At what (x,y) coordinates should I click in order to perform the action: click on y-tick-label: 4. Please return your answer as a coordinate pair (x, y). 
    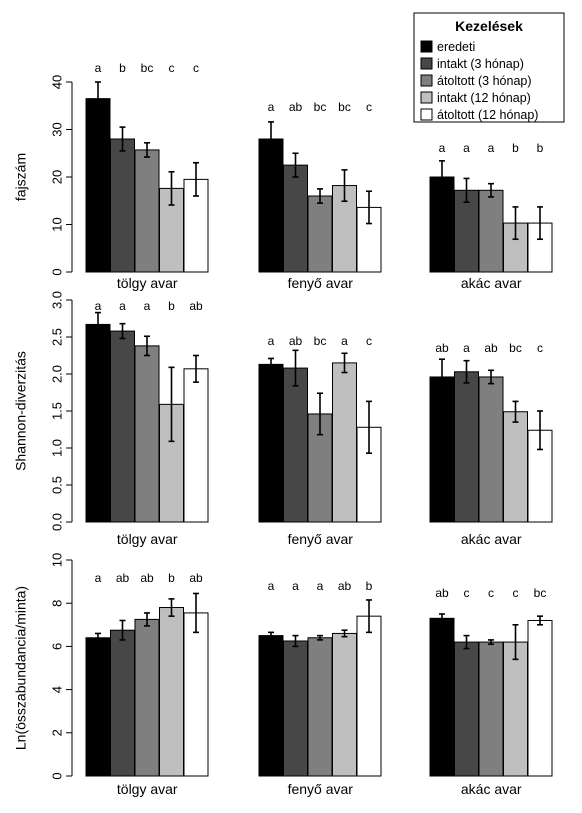
    Looking at the image, I should click on (56, 689).